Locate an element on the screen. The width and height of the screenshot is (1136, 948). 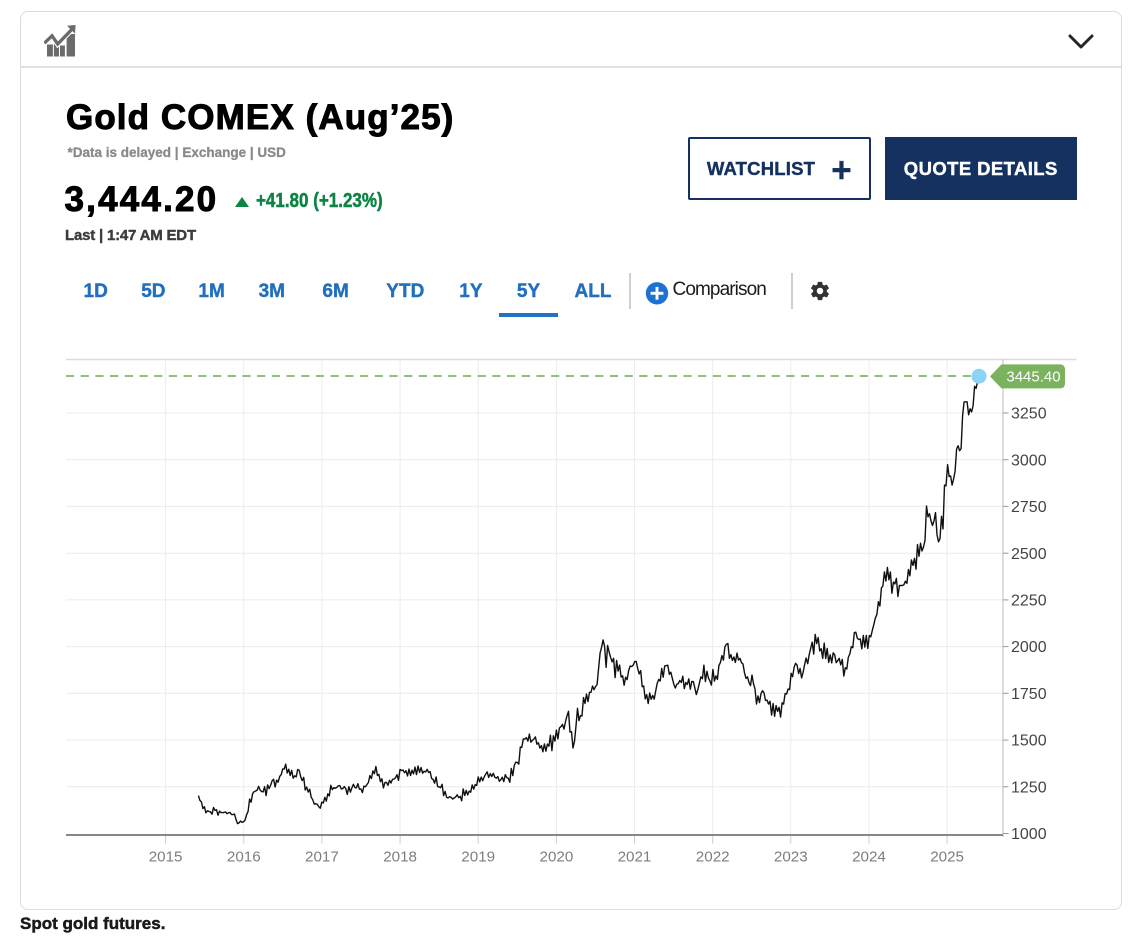
svg-text: 2024 is located at coordinates (869, 856).